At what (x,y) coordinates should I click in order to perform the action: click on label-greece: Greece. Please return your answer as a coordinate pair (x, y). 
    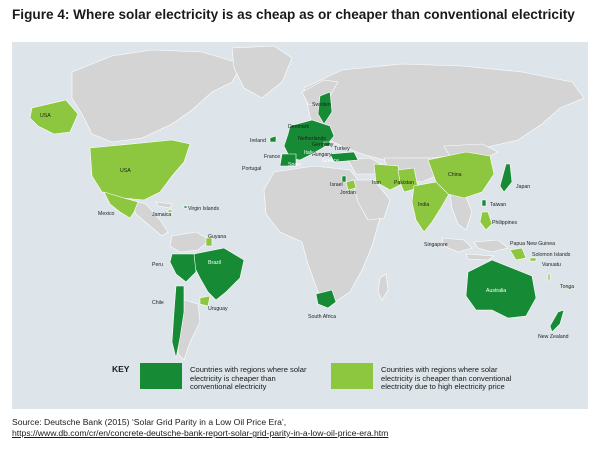
    Looking at the image, I should click on (330, 161).